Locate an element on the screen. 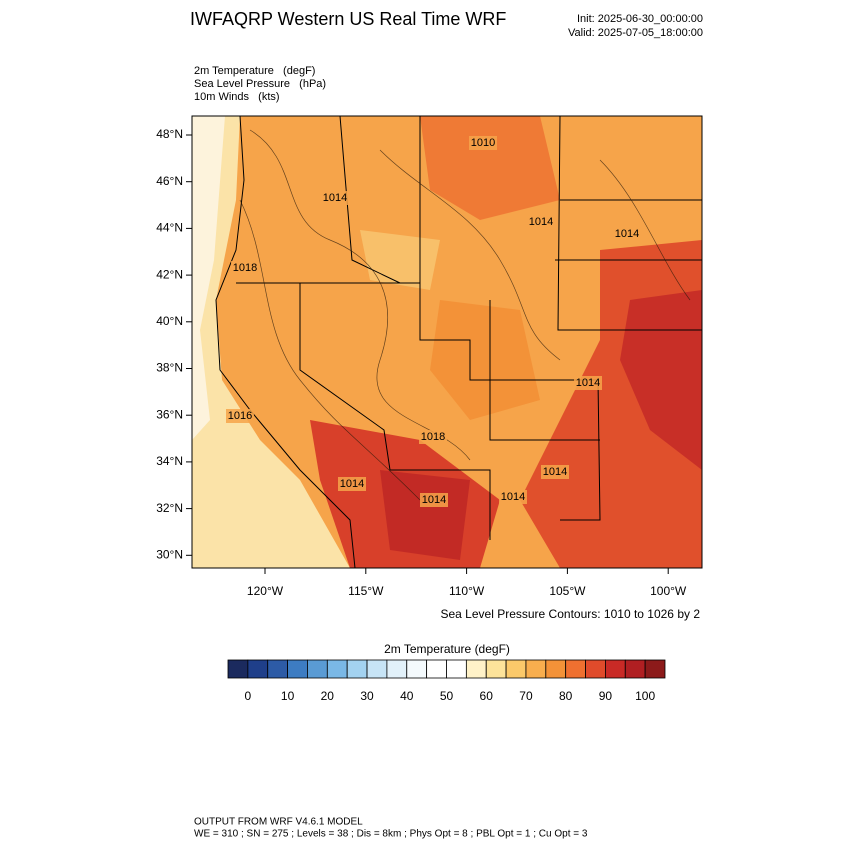  lat-label: 40°N is located at coordinates (169, 321).